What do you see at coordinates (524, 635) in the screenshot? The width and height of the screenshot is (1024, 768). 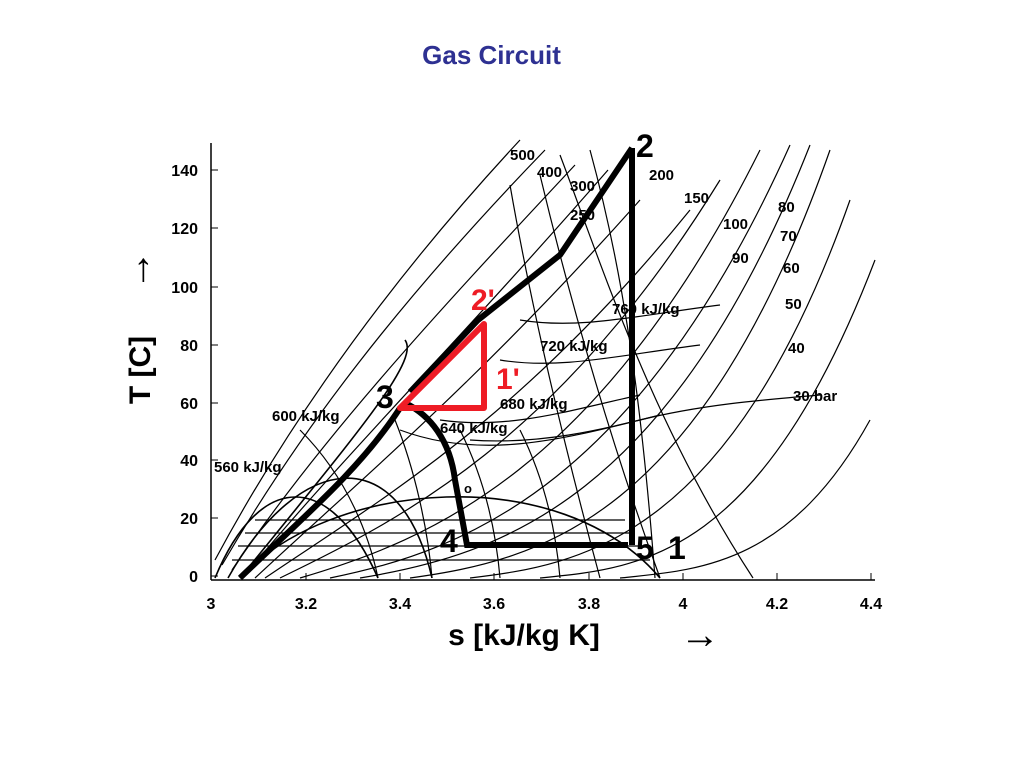 I see `x-axis-title: s [kJ/kg K]` at bounding box center [524, 635].